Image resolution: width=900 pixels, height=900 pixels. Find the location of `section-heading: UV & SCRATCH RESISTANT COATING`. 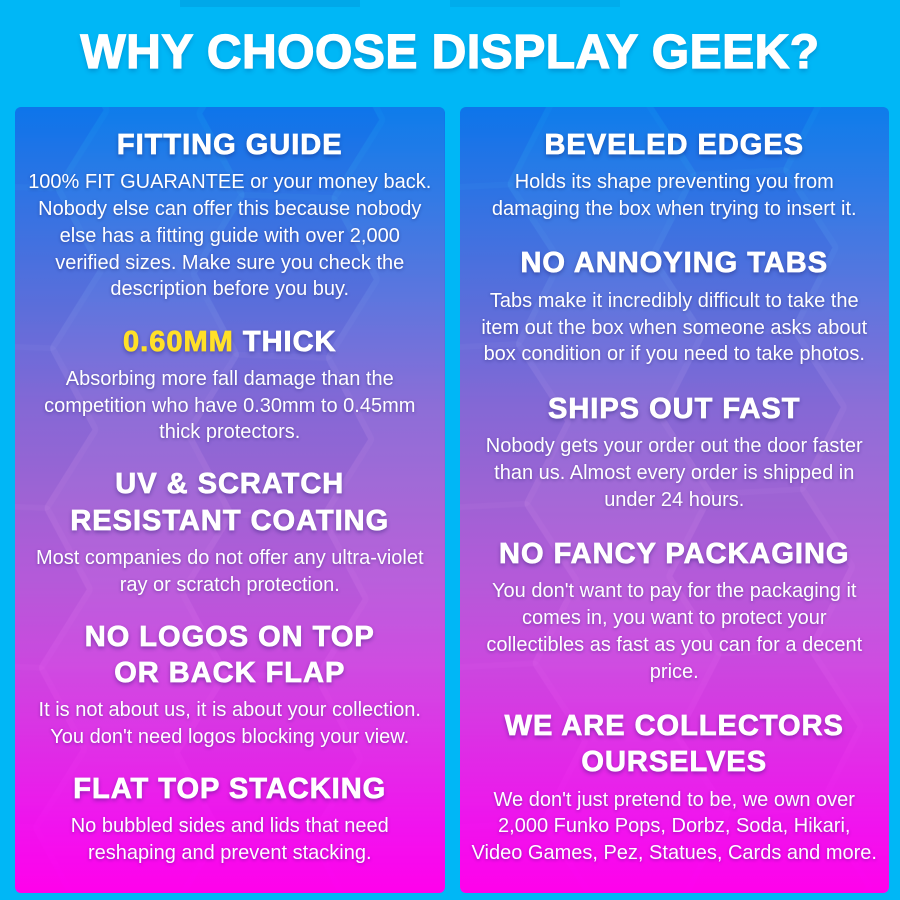

section-heading: UV & SCRATCH RESISTANT COATING is located at coordinates (230, 502).